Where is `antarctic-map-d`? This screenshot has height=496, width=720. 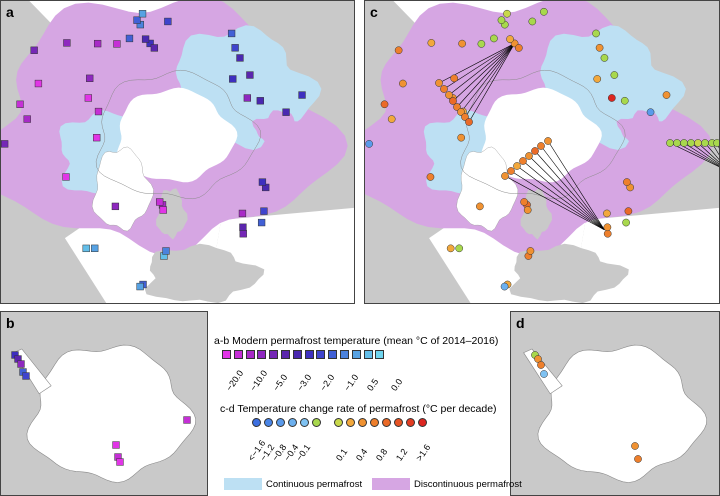
antarctic-map-d is located at coordinates (615, 403).